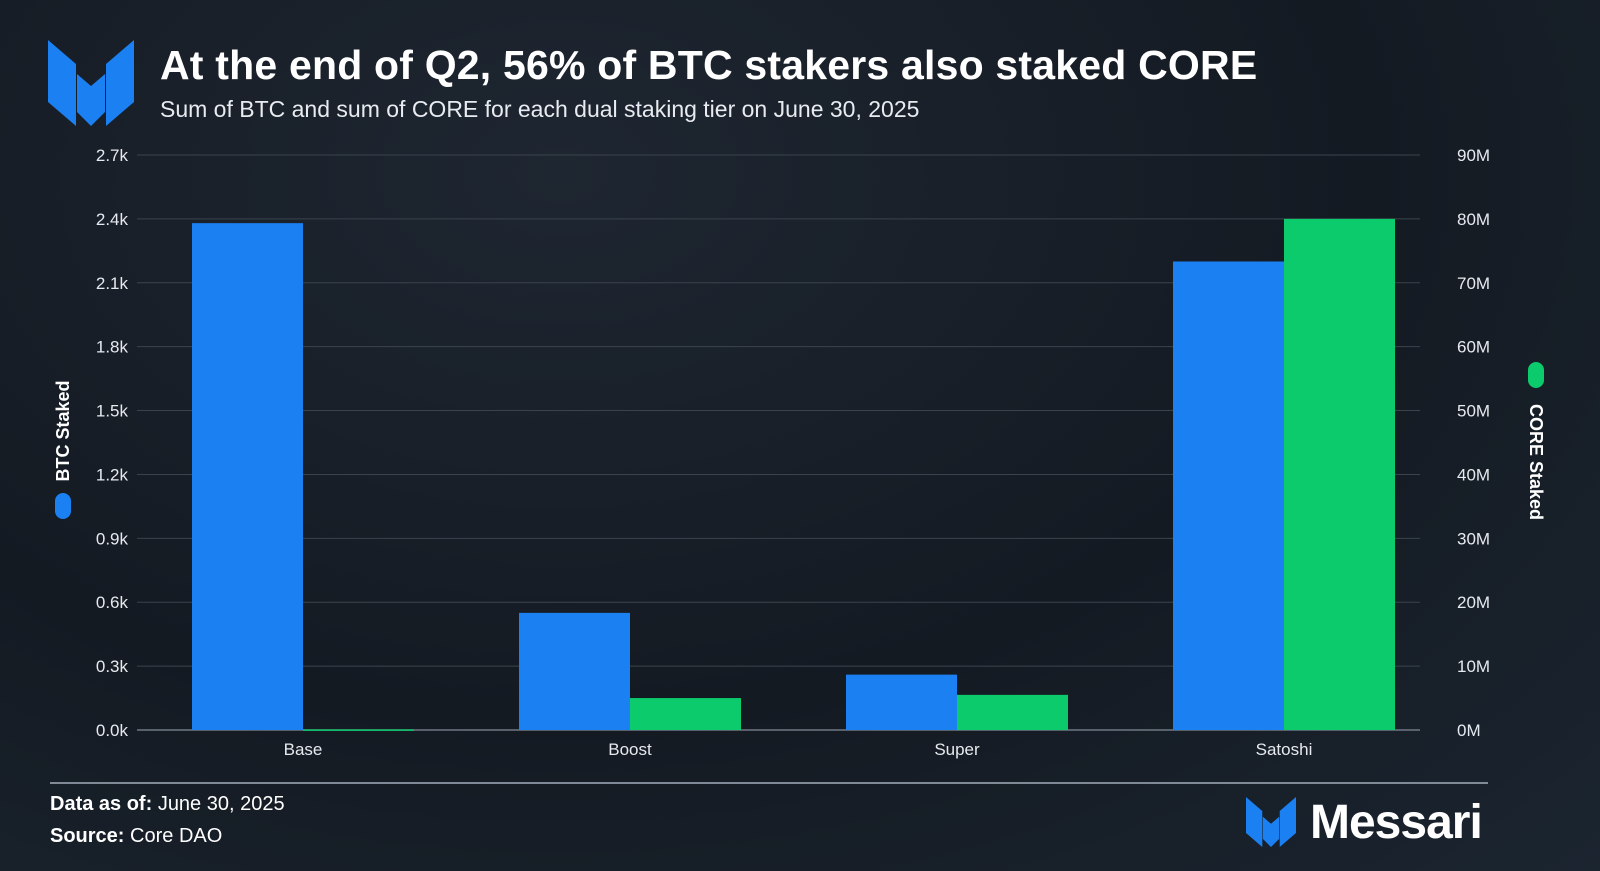 Image resolution: width=1600 pixels, height=871 pixels. What do you see at coordinates (101, 804) in the screenshot?
I see `data-as-of-label: Data as of:` at bounding box center [101, 804].